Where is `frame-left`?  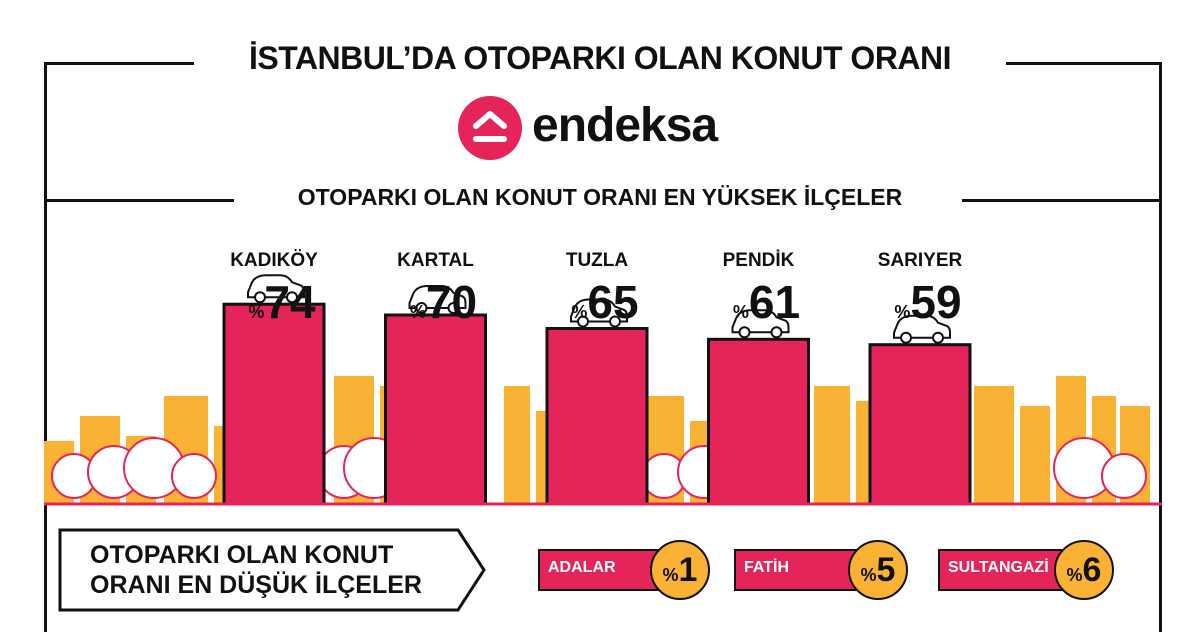 frame-left is located at coordinates (45, 347).